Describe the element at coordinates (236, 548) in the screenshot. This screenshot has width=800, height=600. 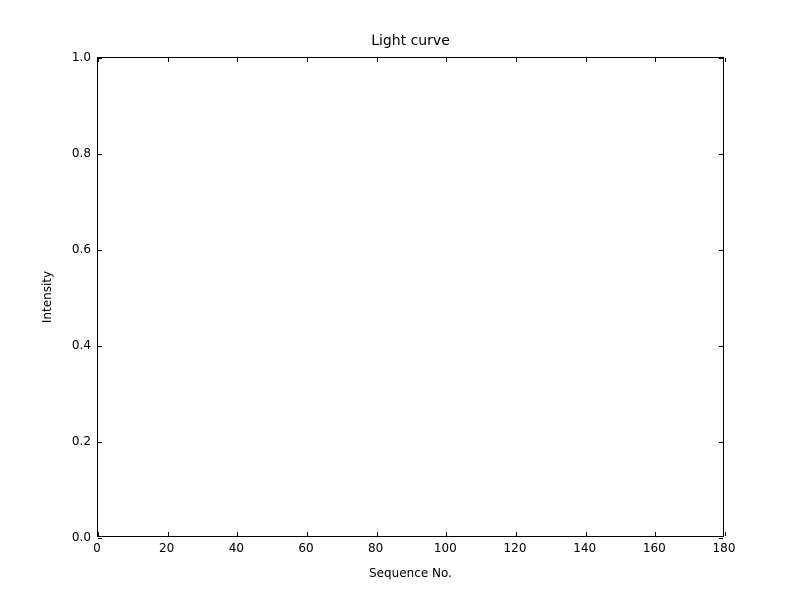
I see `x-tick-label: 40` at that location.